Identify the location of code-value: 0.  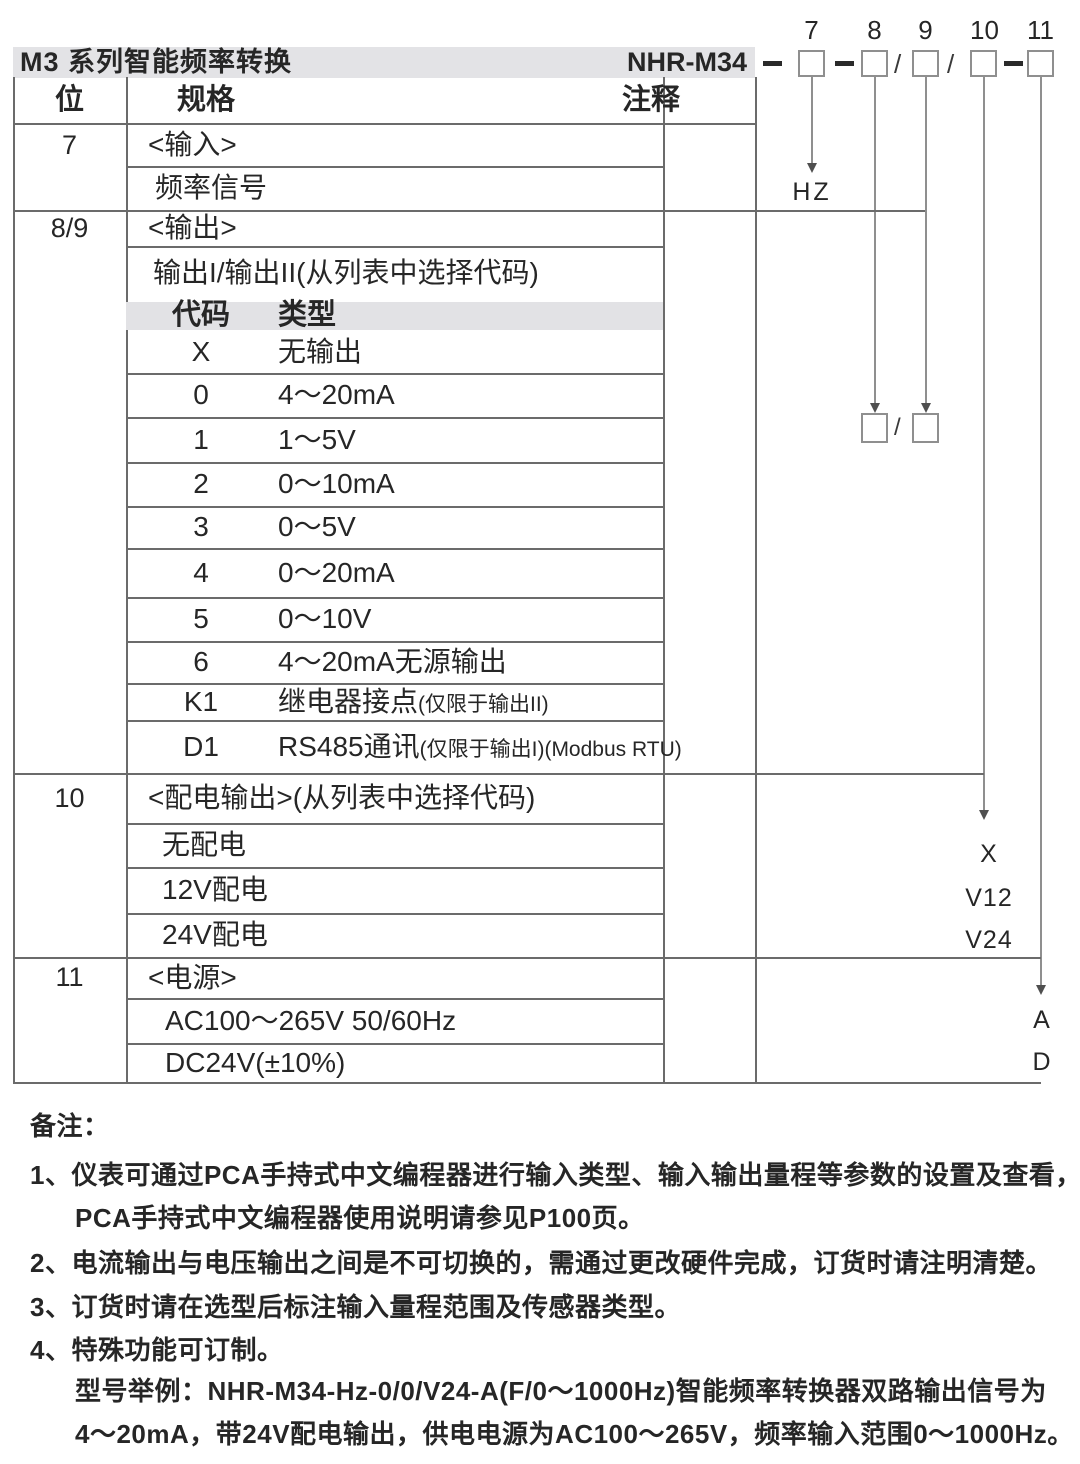
(201, 394).